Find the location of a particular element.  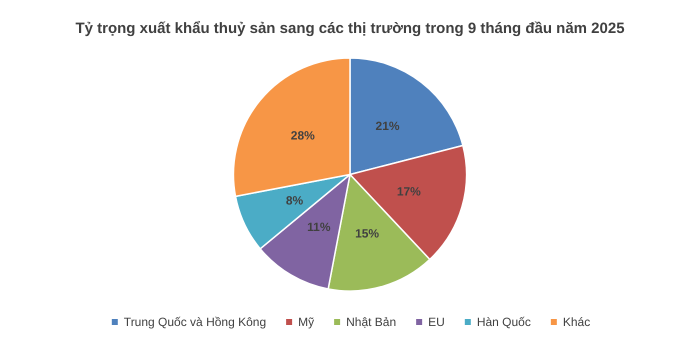

data-label: 8% is located at coordinates (295, 201).